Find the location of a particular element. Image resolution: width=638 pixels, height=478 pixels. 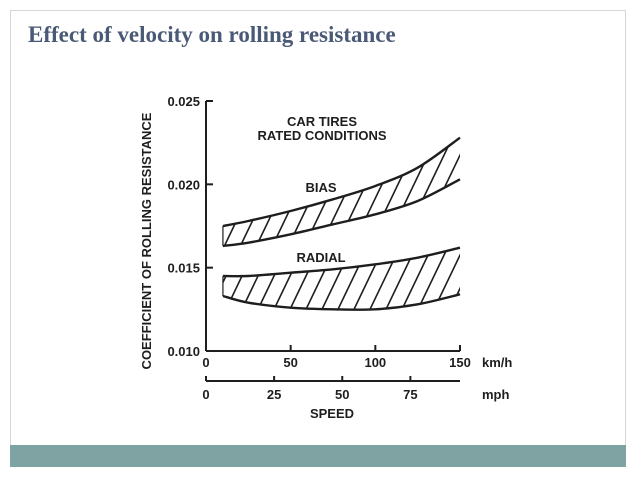

x-axis-title: SPEED is located at coordinates (332, 413).